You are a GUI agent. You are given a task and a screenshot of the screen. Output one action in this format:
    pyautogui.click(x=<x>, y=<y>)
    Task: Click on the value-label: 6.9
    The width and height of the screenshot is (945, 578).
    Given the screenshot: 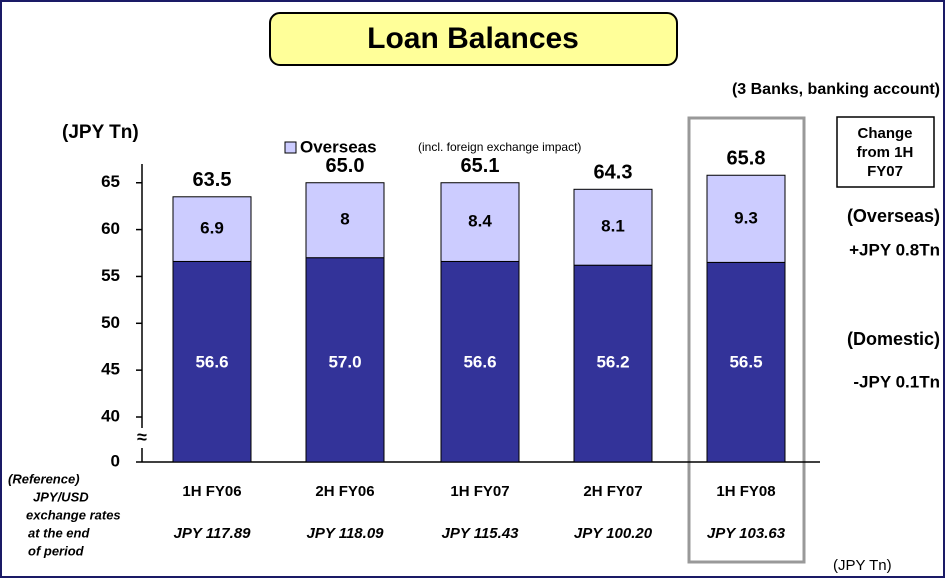 What is the action you would take?
    pyautogui.click(x=212, y=228)
    